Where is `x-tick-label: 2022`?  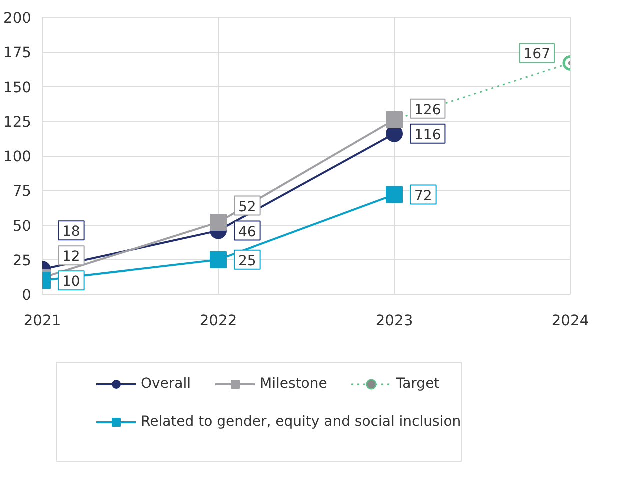
x-tick-label: 2022 is located at coordinates (219, 321).